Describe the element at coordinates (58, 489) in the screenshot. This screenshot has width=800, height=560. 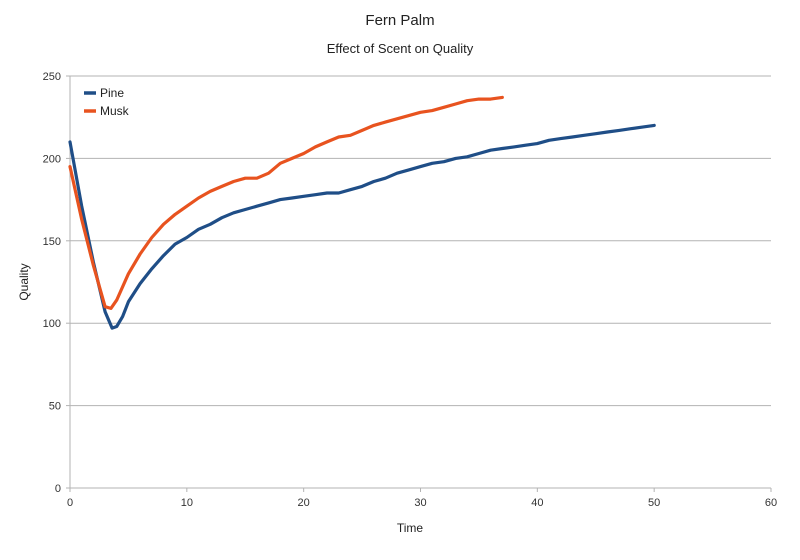
I see `y-tick-label: 0` at that location.